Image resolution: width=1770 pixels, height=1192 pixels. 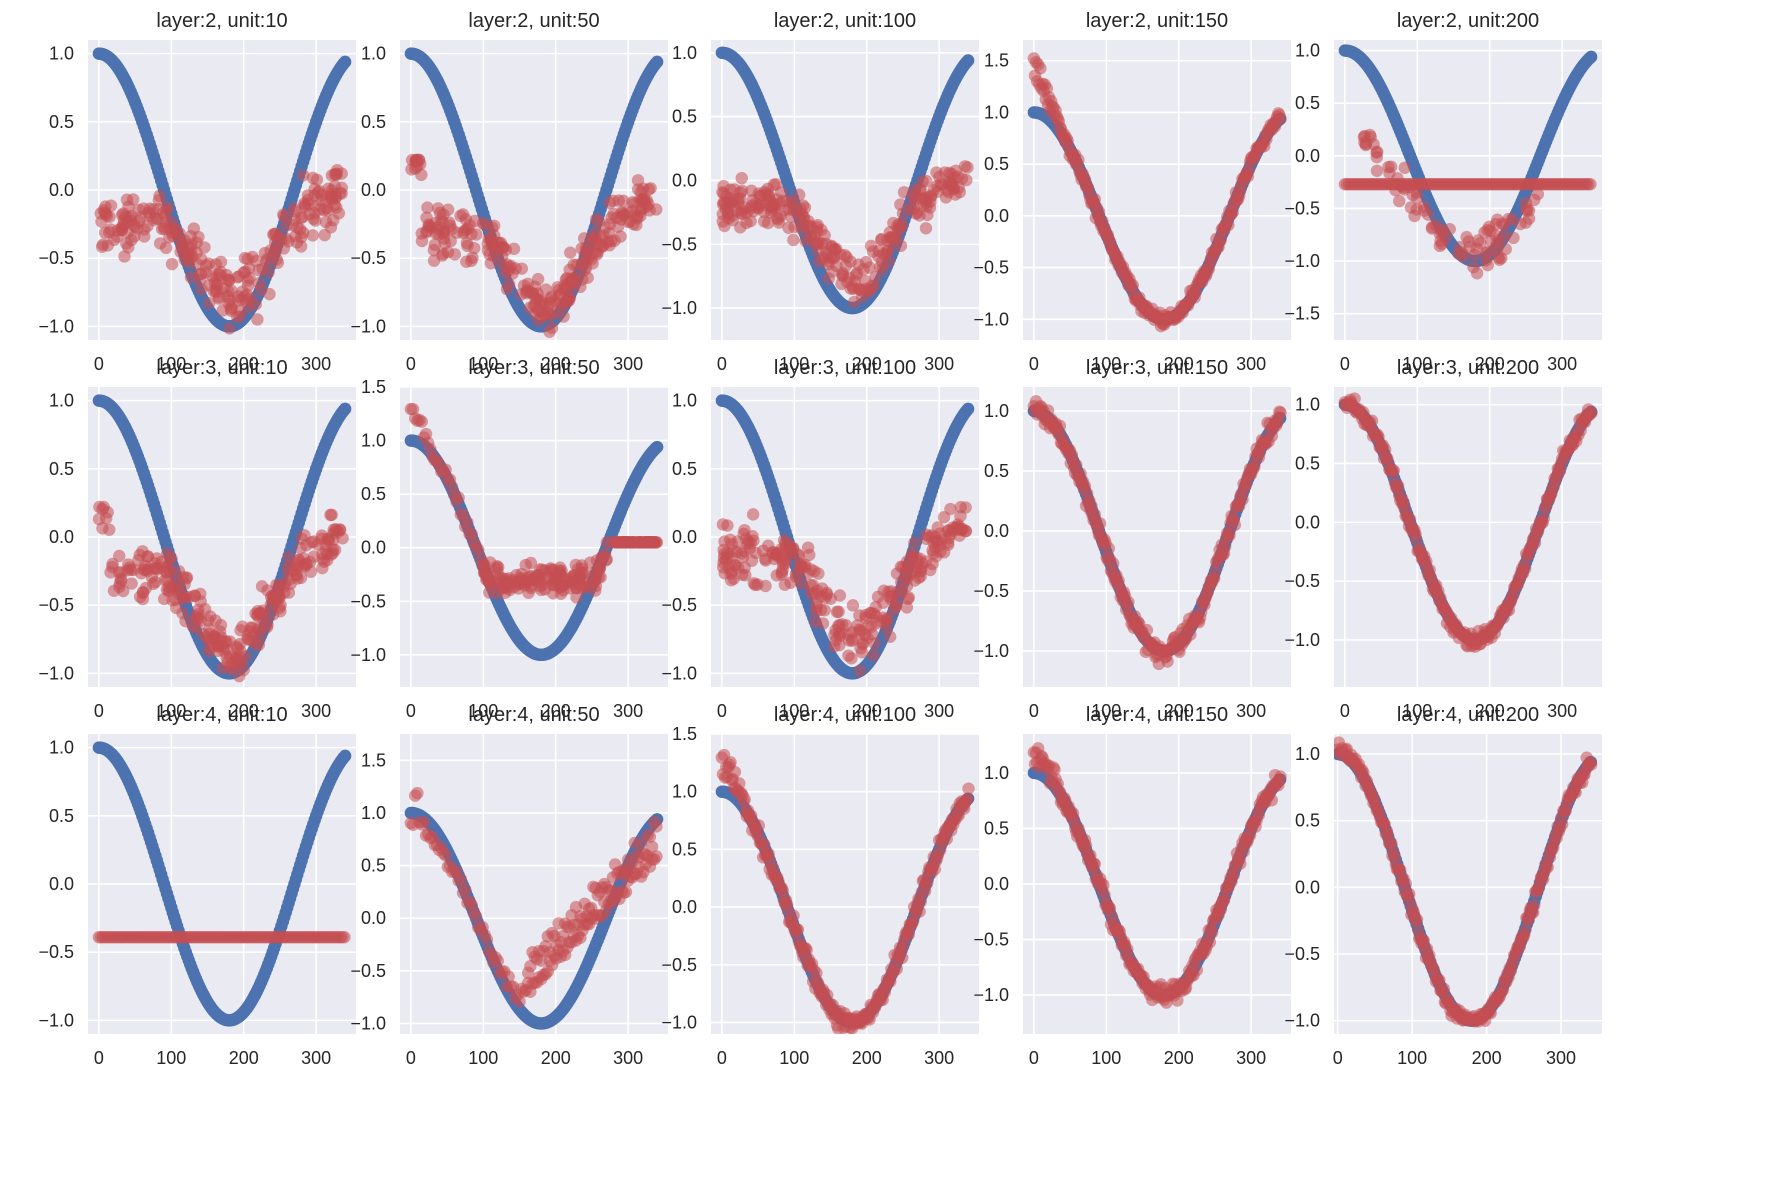 I want to click on subplot-title: layer:2, unit:10, so click(x=221, y=21).